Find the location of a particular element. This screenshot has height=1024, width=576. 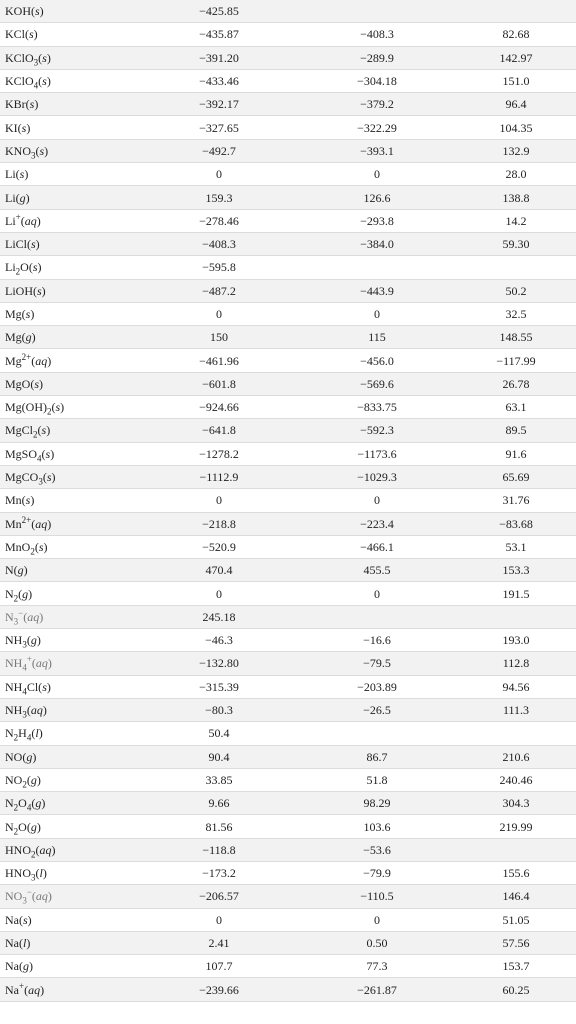

formula-cell: MgCO3(s) is located at coordinates (70, 477).